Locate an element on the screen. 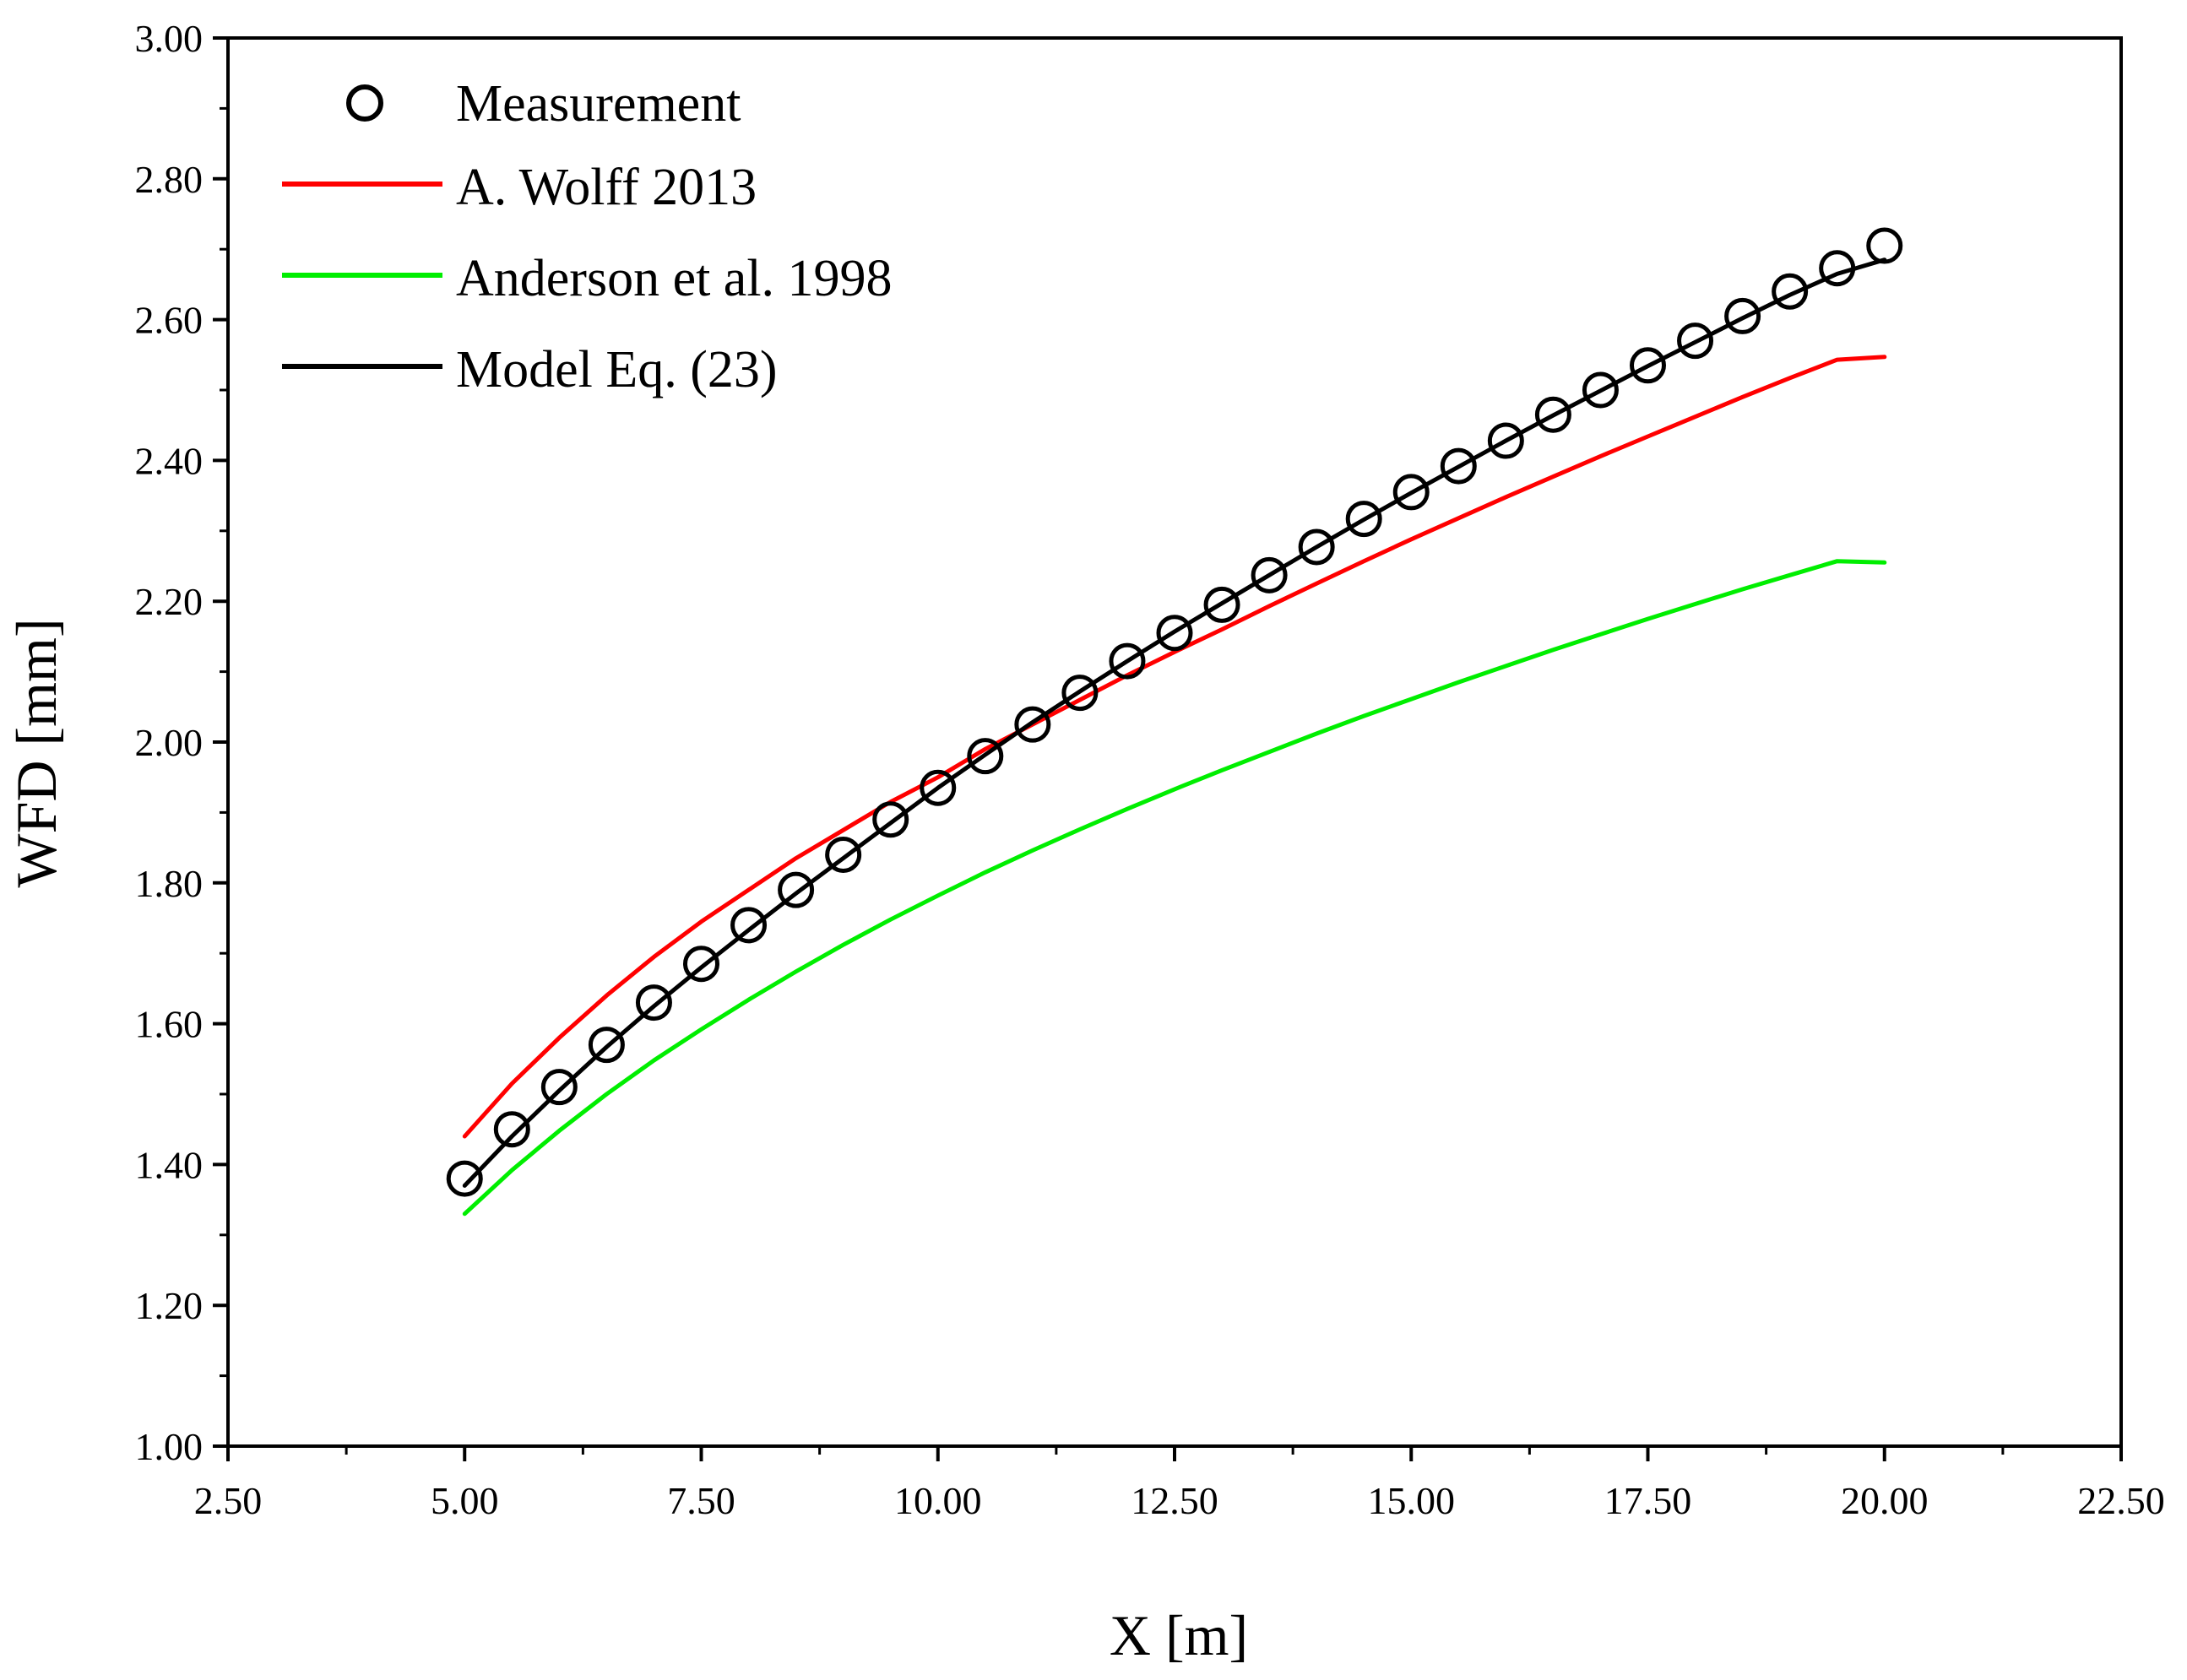  legend-label-model: Model Eq. (23) is located at coordinates (617, 369).